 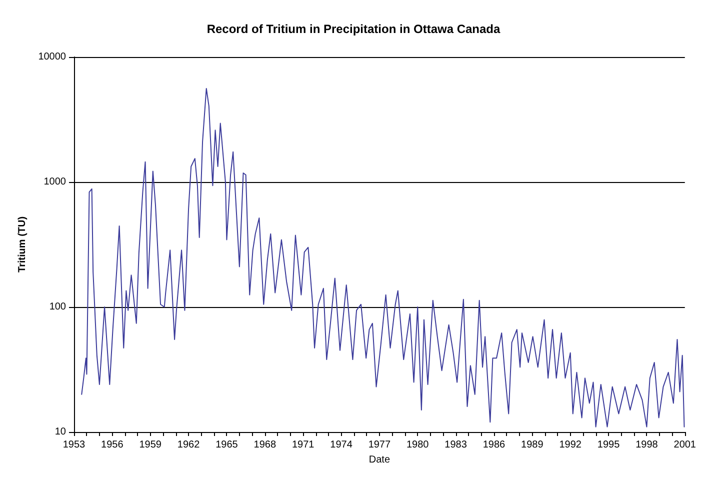 I want to click on x-tick-label: 1989, so click(x=532, y=445).